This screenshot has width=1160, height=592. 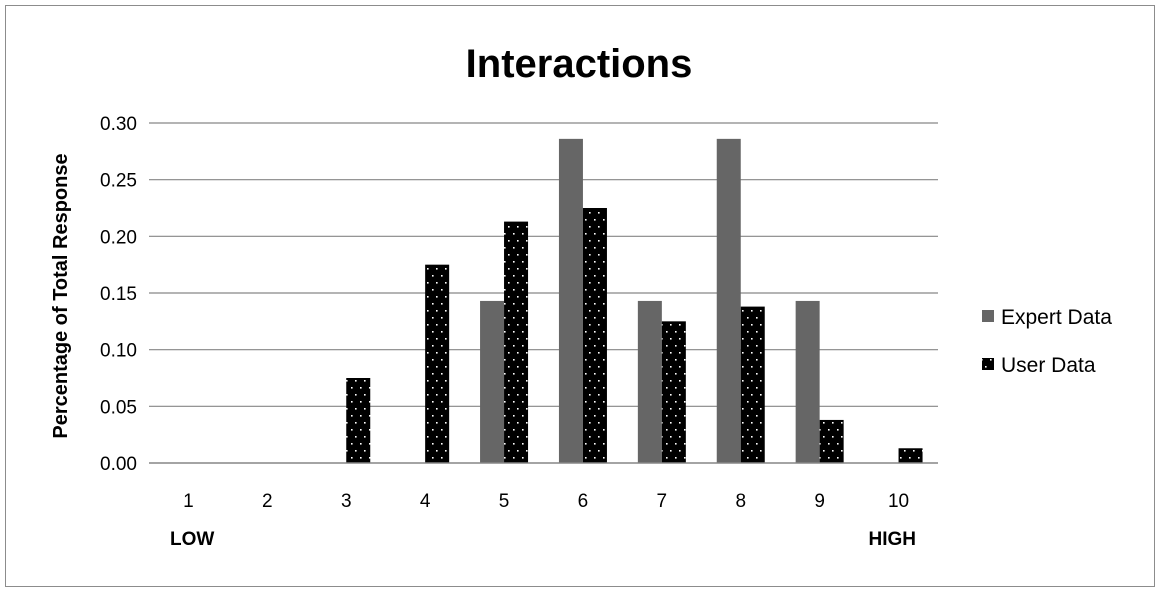 What do you see at coordinates (1048, 365) in the screenshot?
I see `legend-label-user: User Data` at bounding box center [1048, 365].